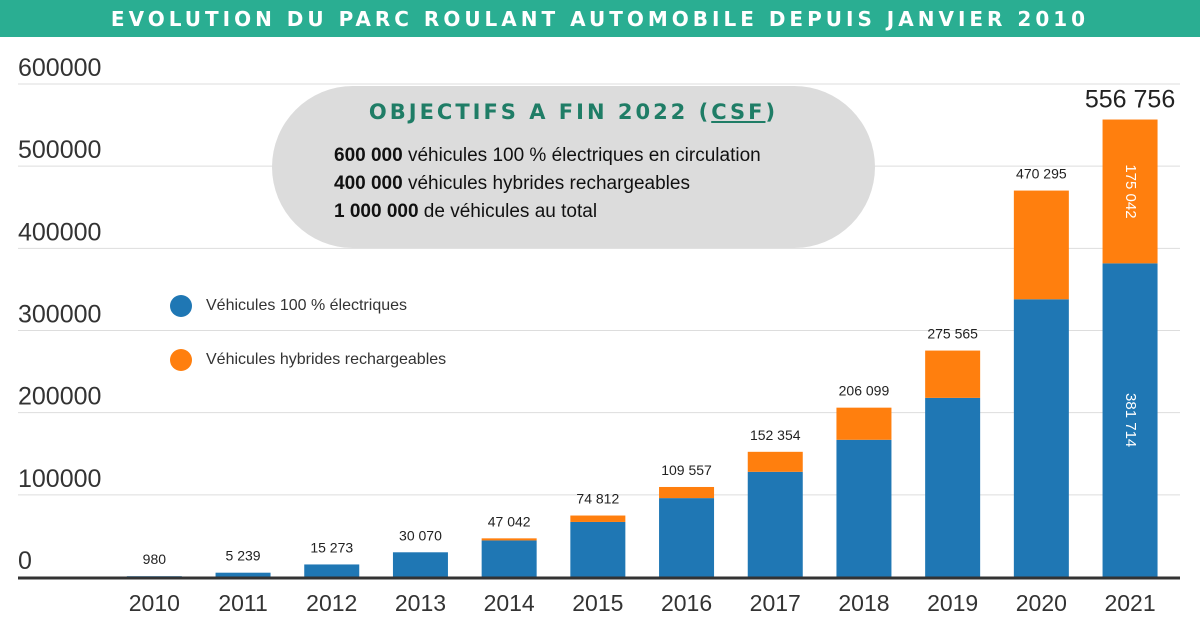  Describe the element at coordinates (864, 391) in the screenshot. I see `data-label-total: 206 099` at that location.